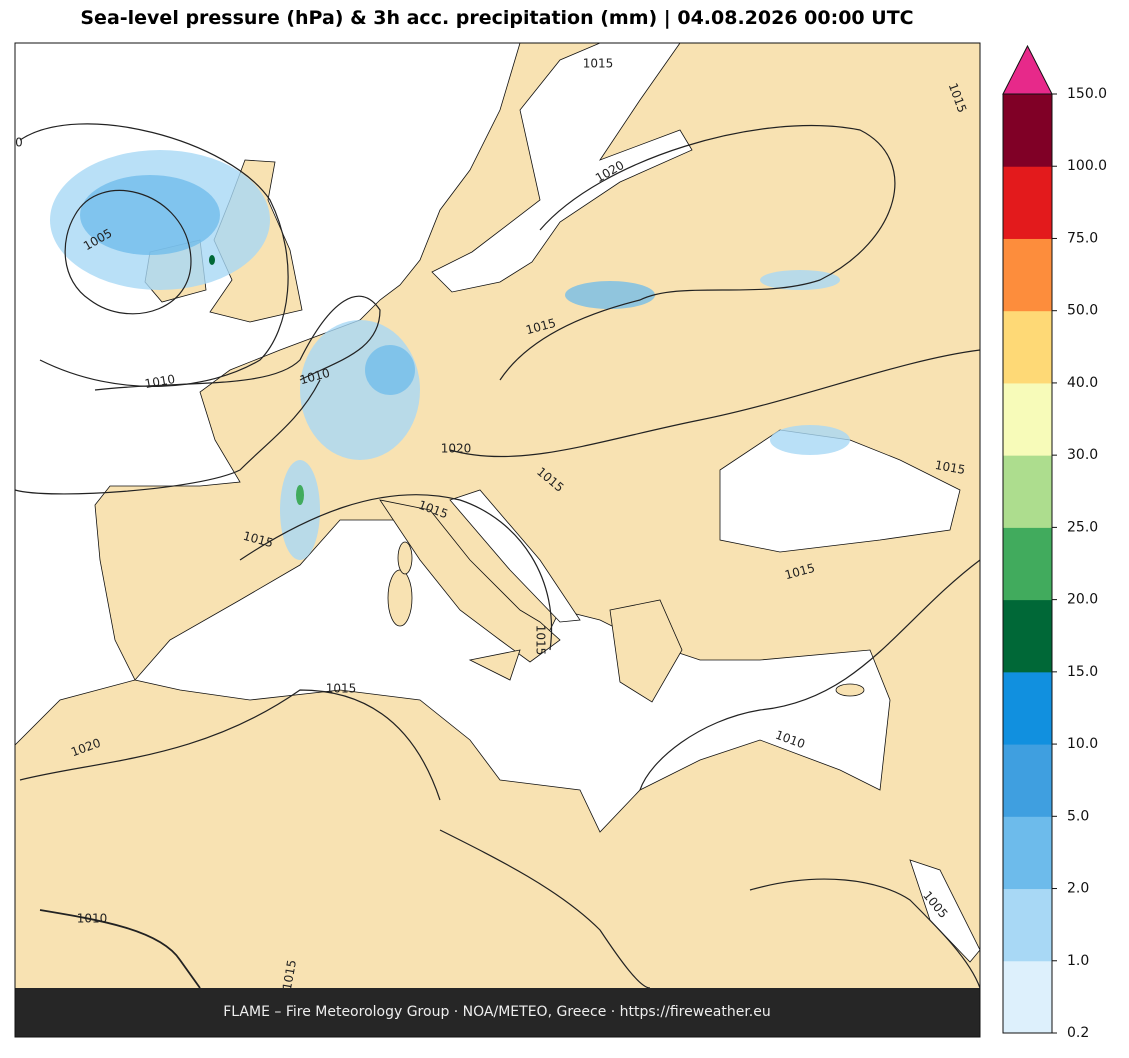 The width and height of the screenshot is (1129, 1058). What do you see at coordinates (1082, 455) in the screenshot?
I see `colorbar-tick-label: 30.0` at bounding box center [1082, 455].